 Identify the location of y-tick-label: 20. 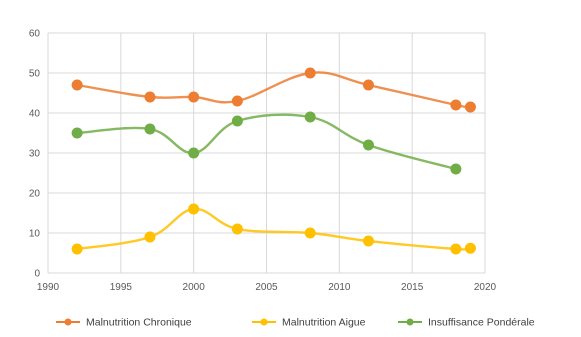
(35, 194).